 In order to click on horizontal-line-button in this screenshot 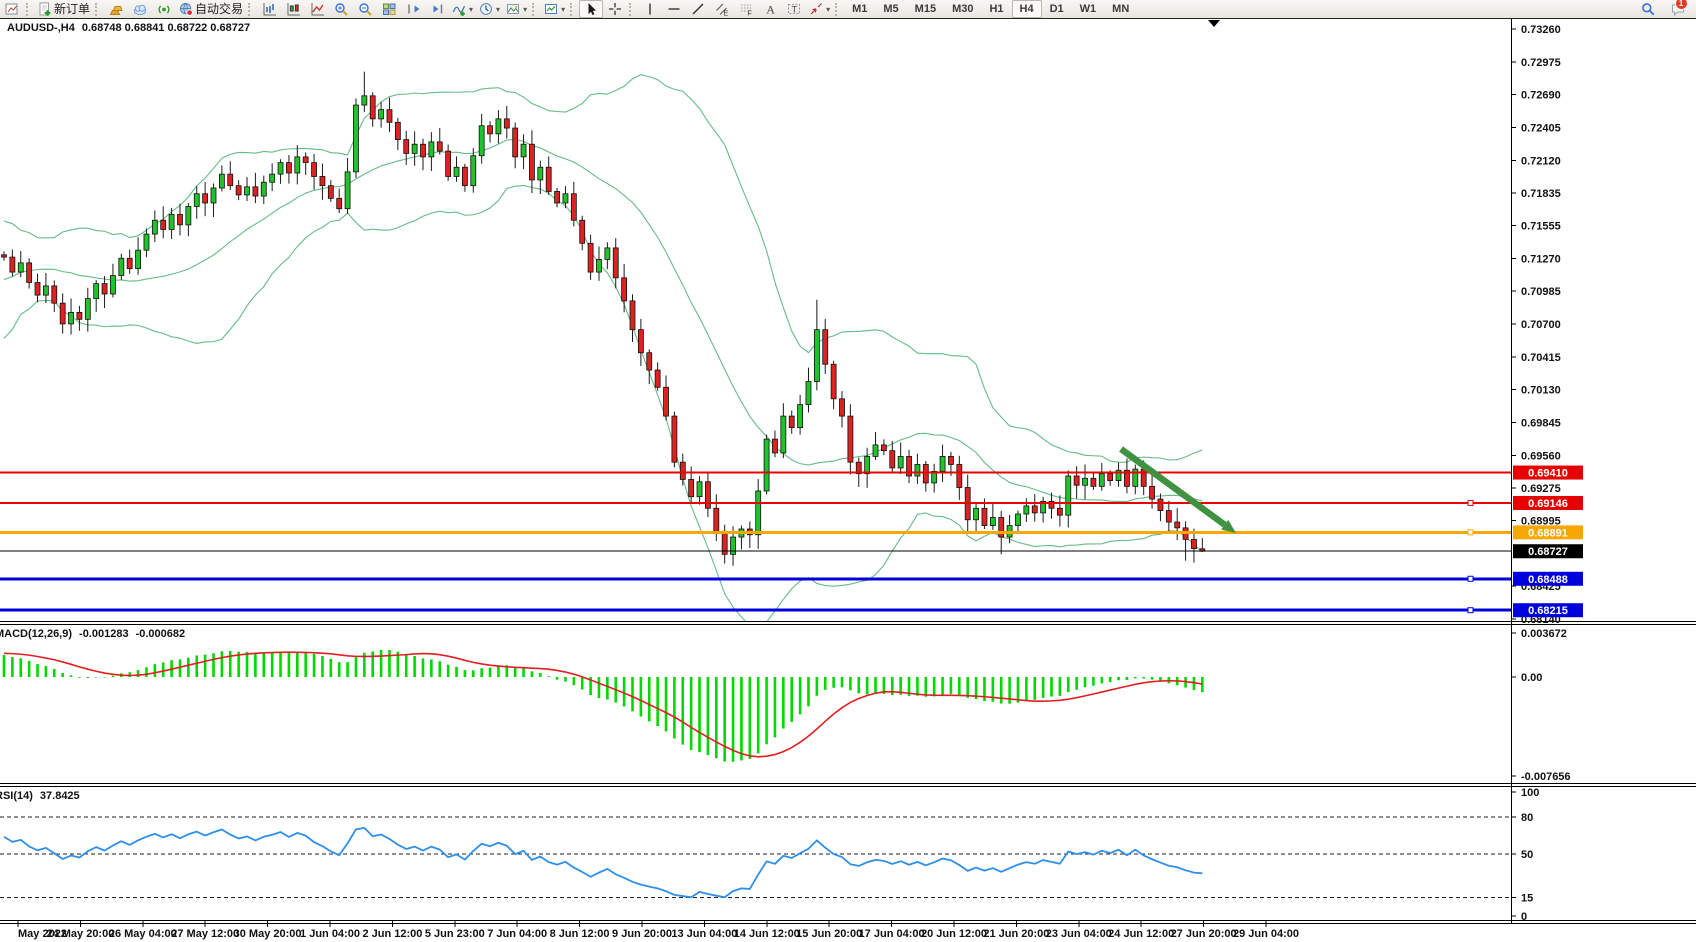, I will do `click(674, 9)`.